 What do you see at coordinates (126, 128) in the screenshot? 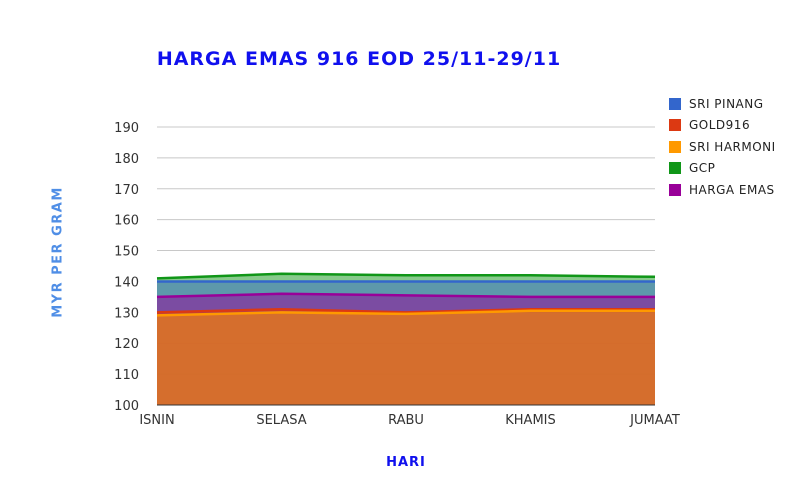
I see `y-tick-label: 190` at bounding box center [126, 128].